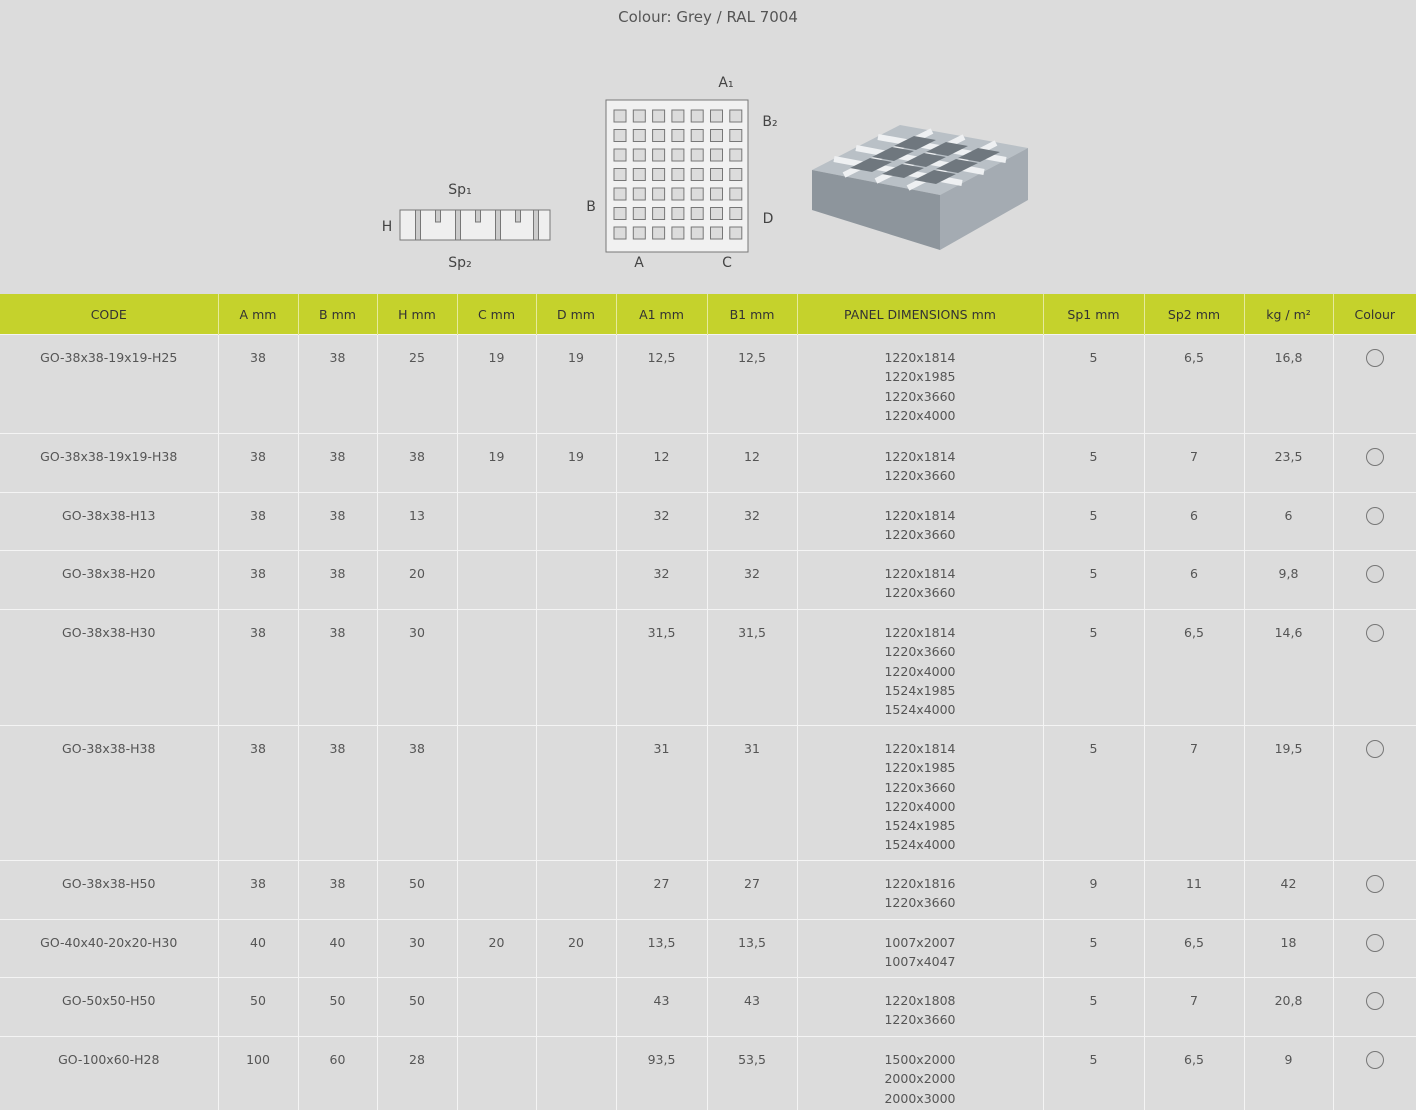  Describe the element at coordinates (1093, 890) in the screenshot. I see `table-cell: 9` at that location.